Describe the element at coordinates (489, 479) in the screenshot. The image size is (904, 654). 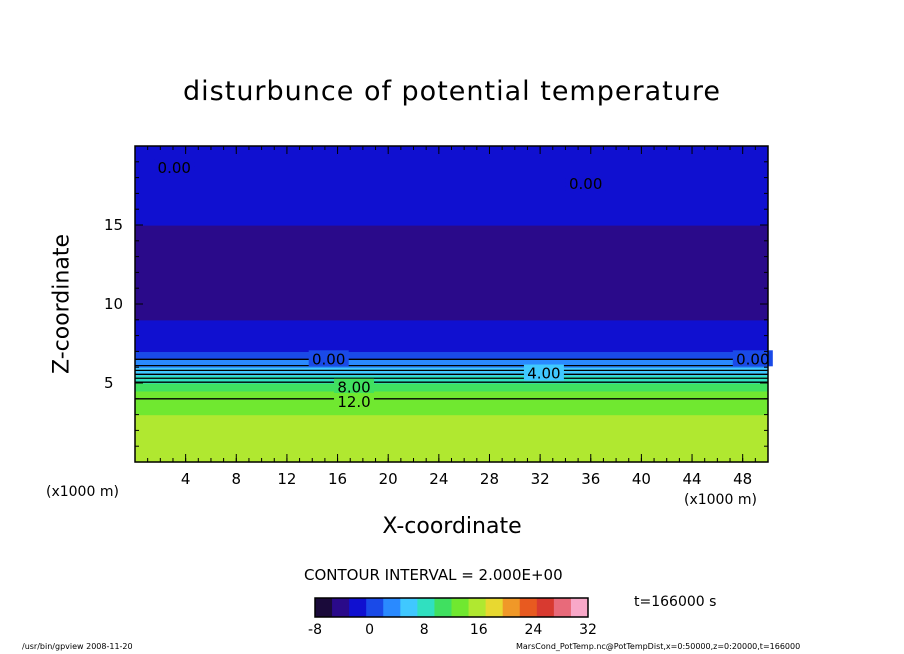
I see `x-tick-label: 28` at that location.